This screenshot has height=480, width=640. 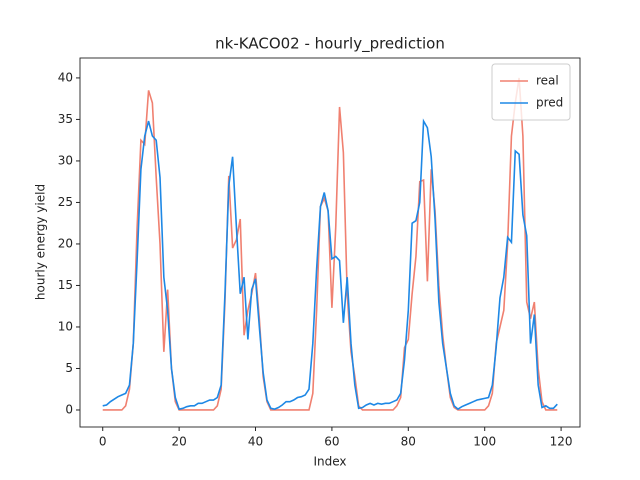 What do you see at coordinates (255, 442) in the screenshot?
I see `x-tick-label: 40` at bounding box center [255, 442].